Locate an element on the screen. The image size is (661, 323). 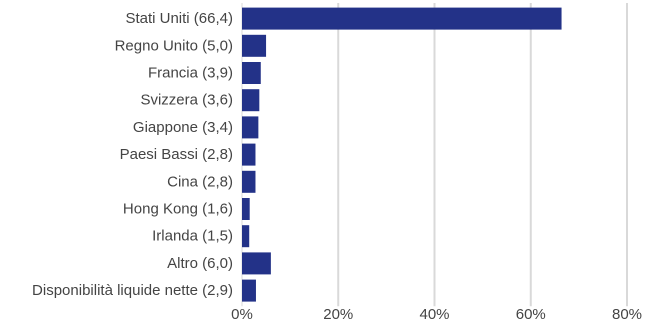
x-tick-label: 80% is located at coordinates (627, 314).